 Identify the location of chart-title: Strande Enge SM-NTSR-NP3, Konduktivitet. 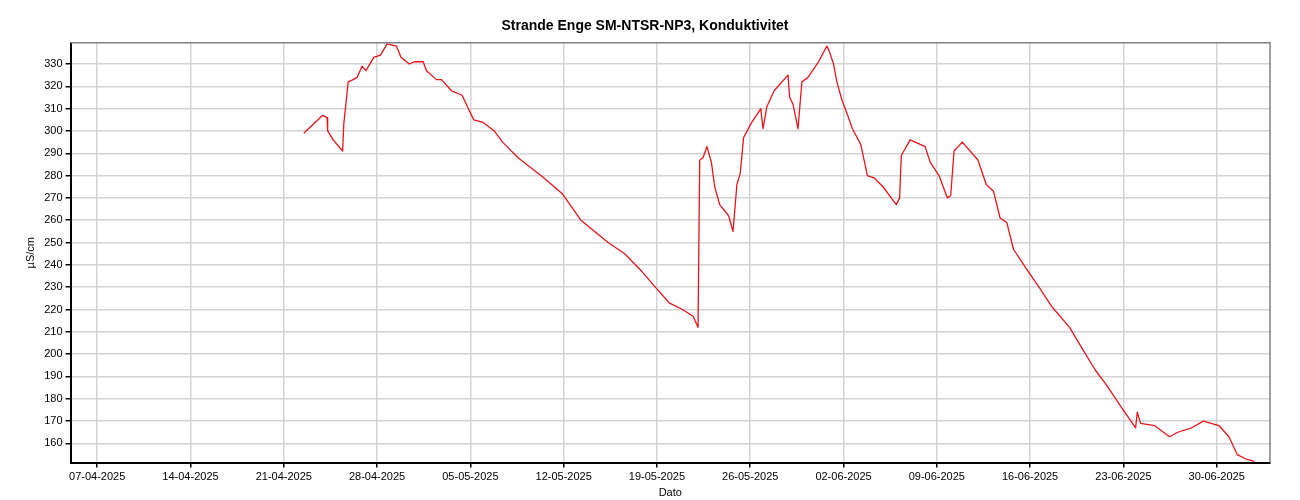
(645, 25).